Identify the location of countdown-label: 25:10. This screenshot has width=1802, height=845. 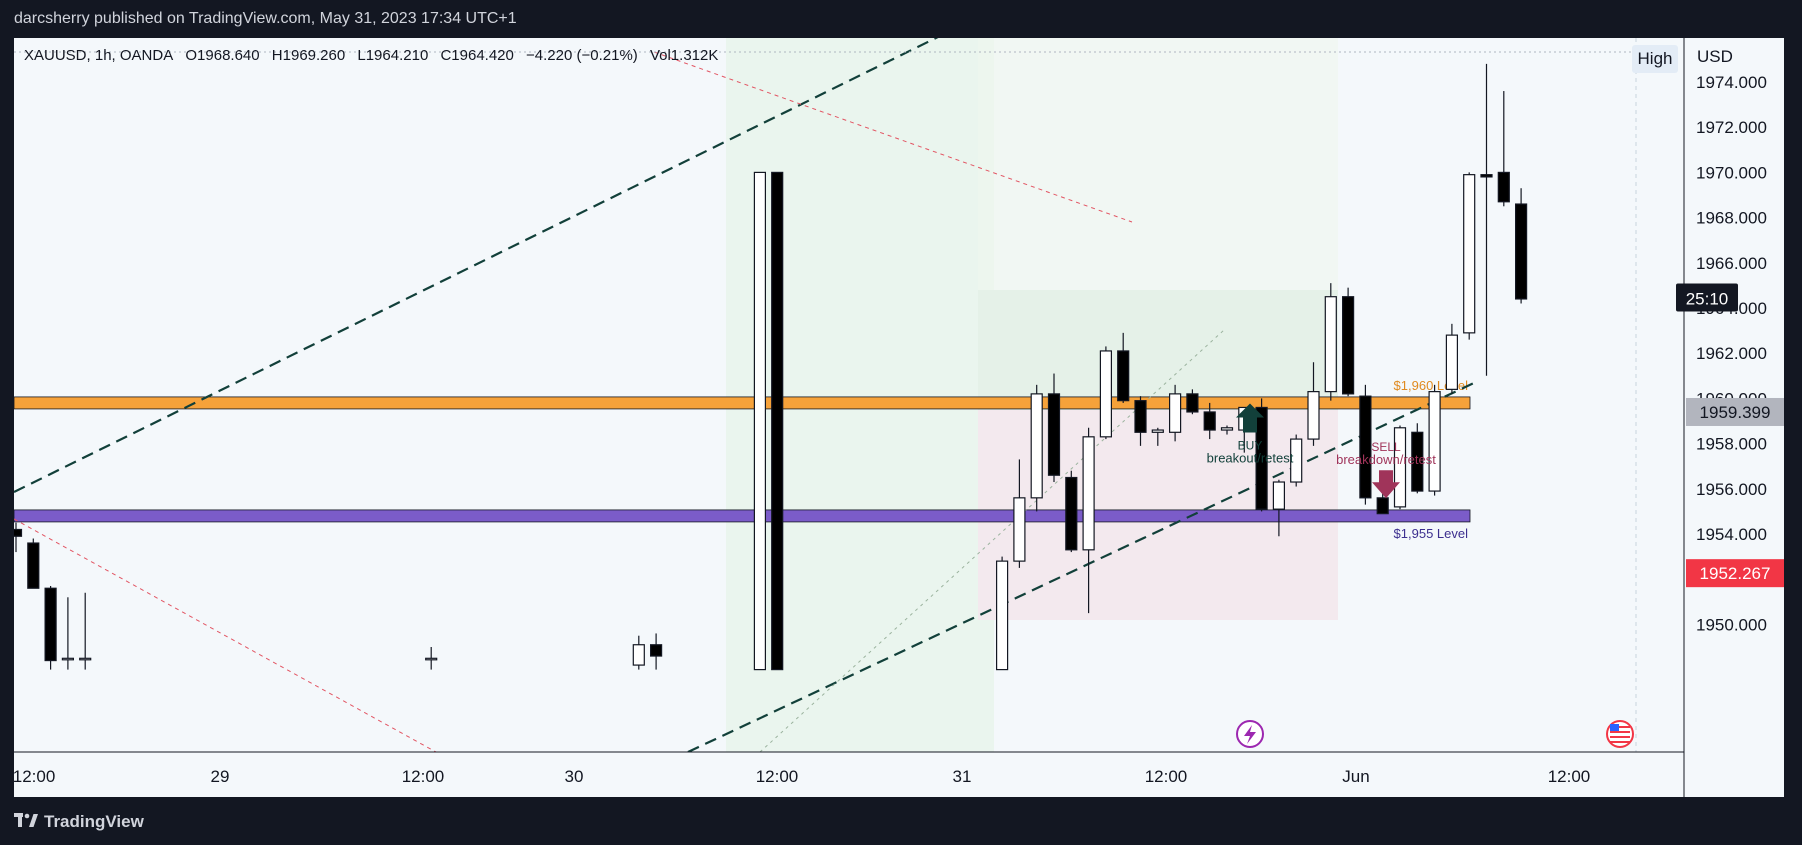
(1707, 297).